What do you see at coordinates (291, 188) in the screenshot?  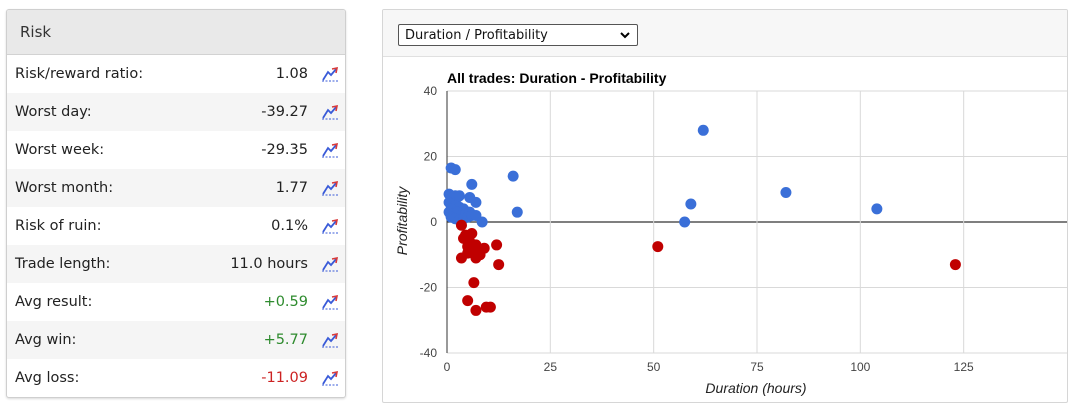 I see `risk-row-value: 1.77` at bounding box center [291, 188].